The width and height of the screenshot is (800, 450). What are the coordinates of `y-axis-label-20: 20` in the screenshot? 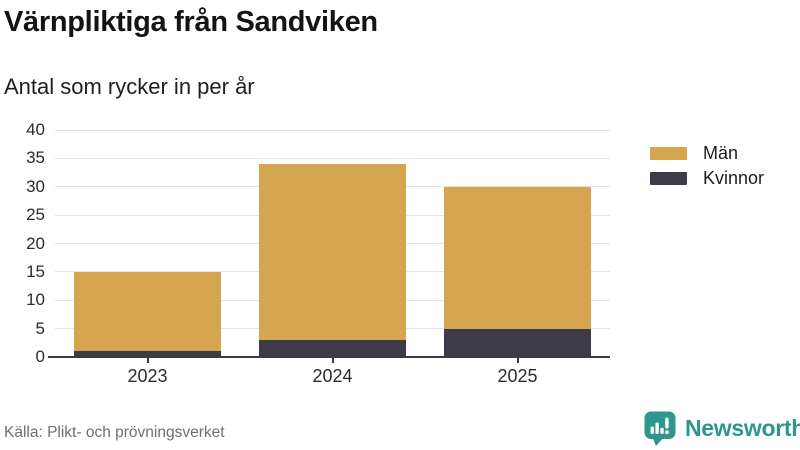 It's located at (35, 243).